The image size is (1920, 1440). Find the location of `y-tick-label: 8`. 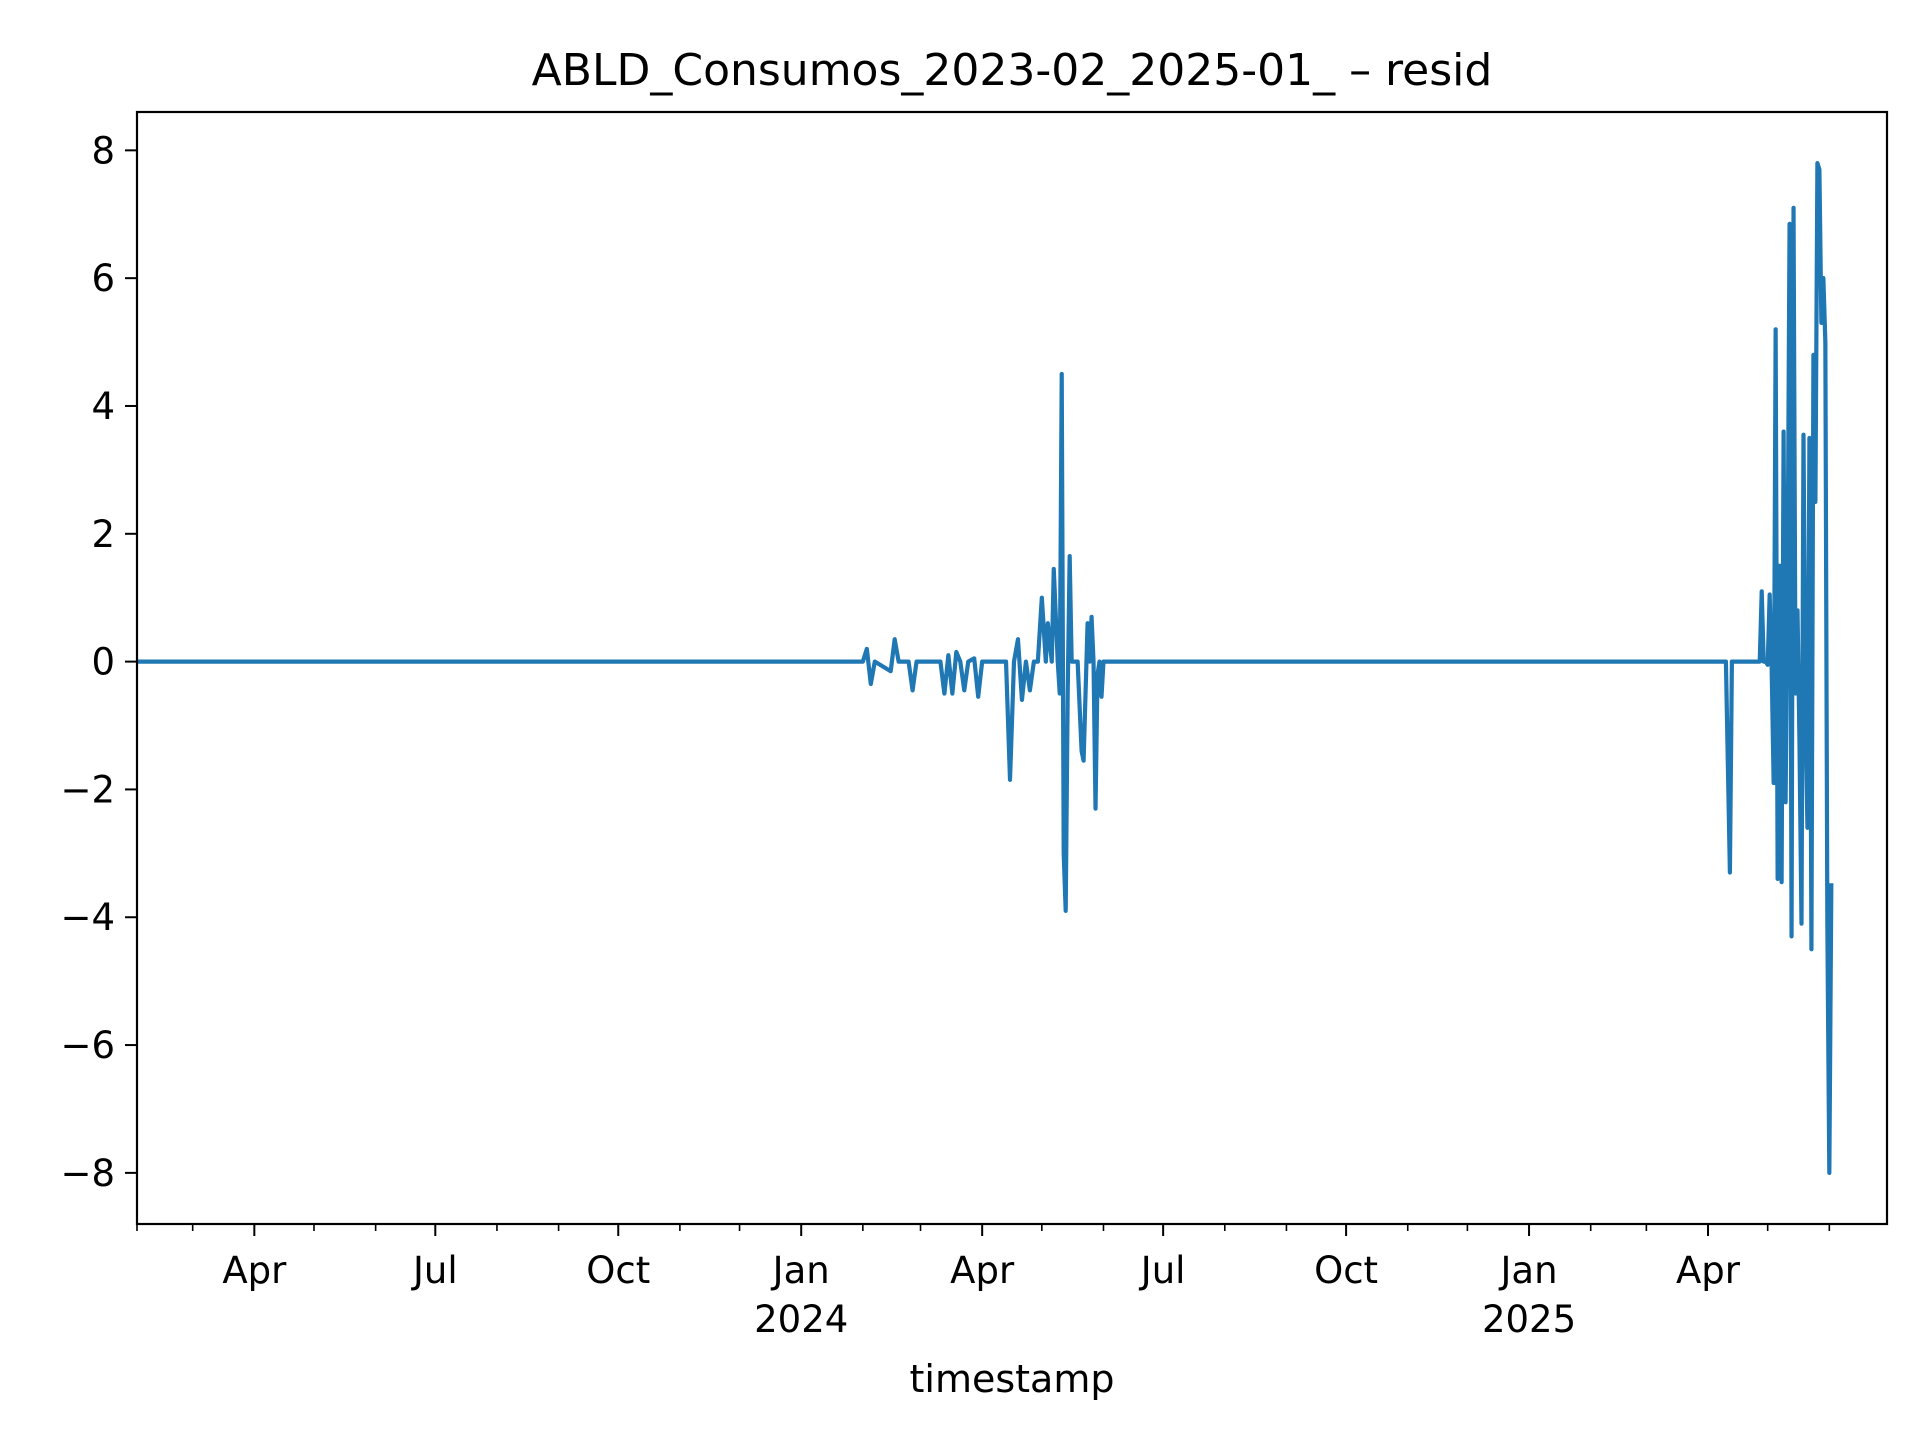

y-tick-label: 8 is located at coordinates (103, 150).